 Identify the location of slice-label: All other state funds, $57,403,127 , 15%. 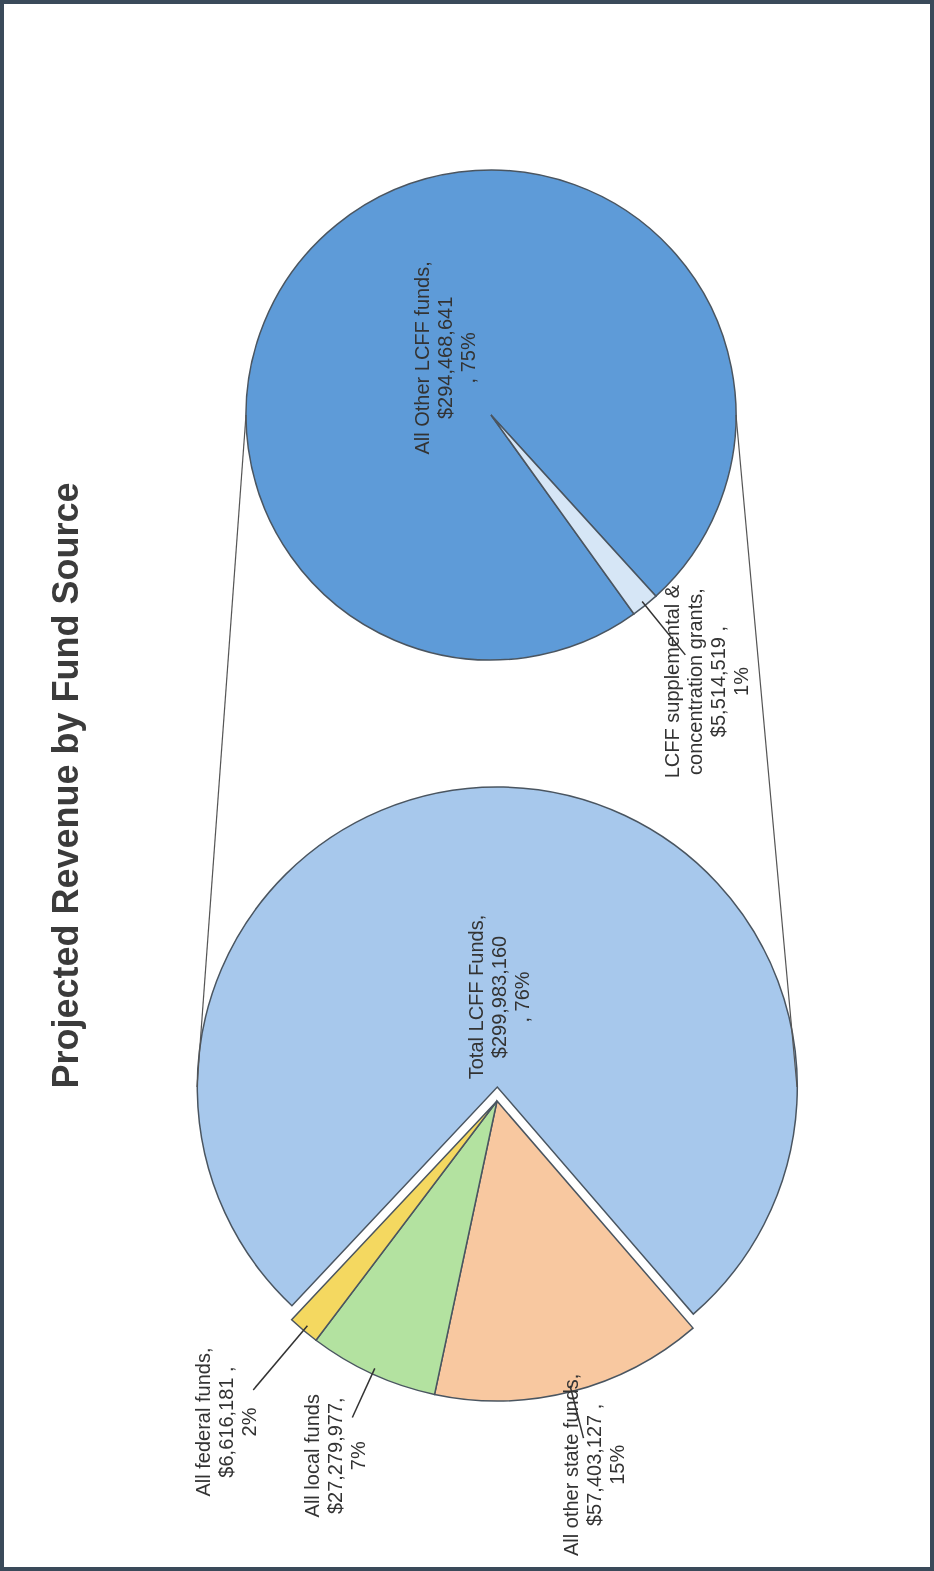
(593, 1464).